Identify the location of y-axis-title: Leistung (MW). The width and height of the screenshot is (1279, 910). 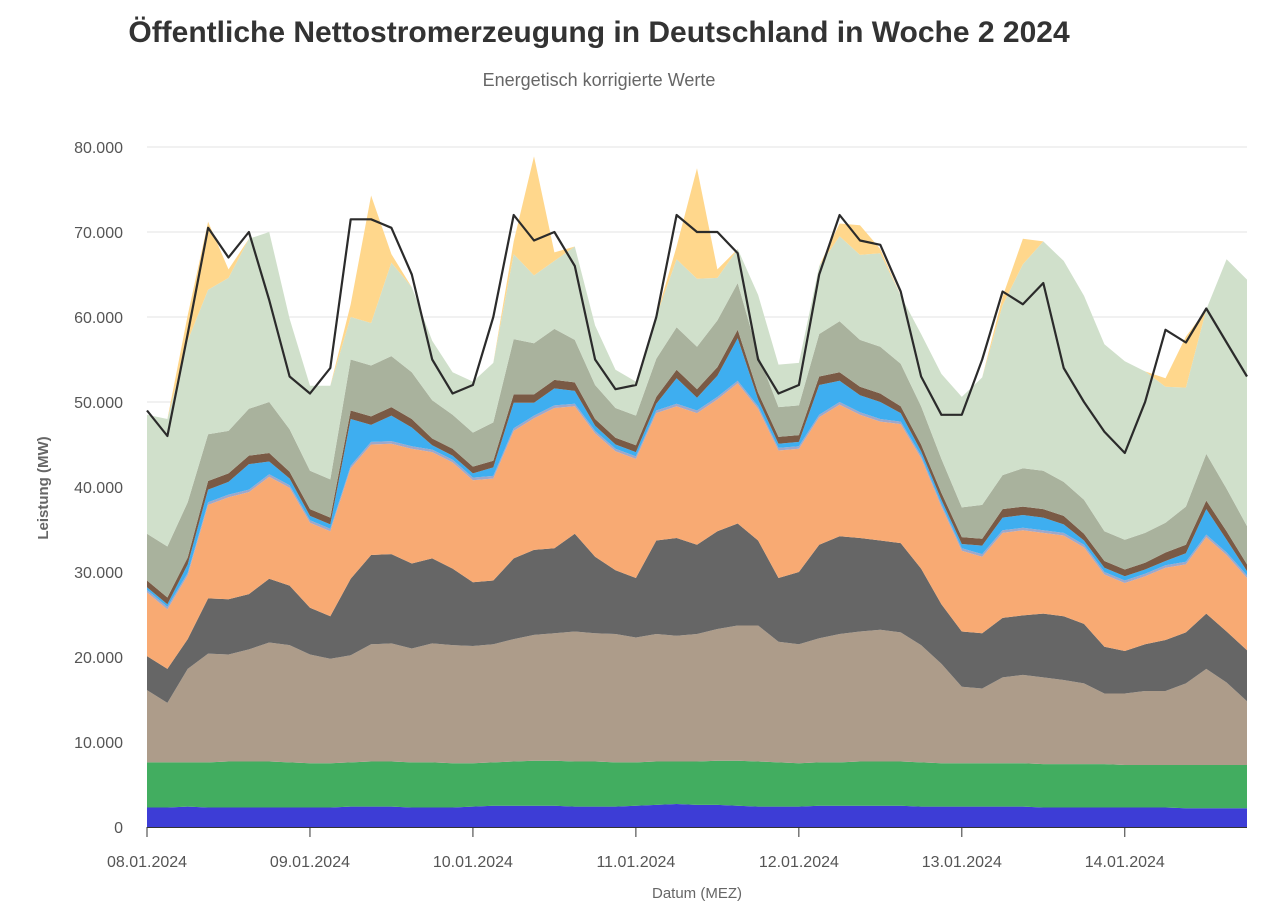
(43, 487).